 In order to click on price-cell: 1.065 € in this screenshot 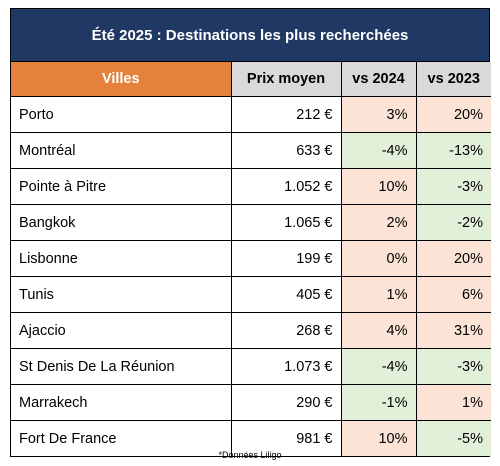, I will do `click(286, 222)`.